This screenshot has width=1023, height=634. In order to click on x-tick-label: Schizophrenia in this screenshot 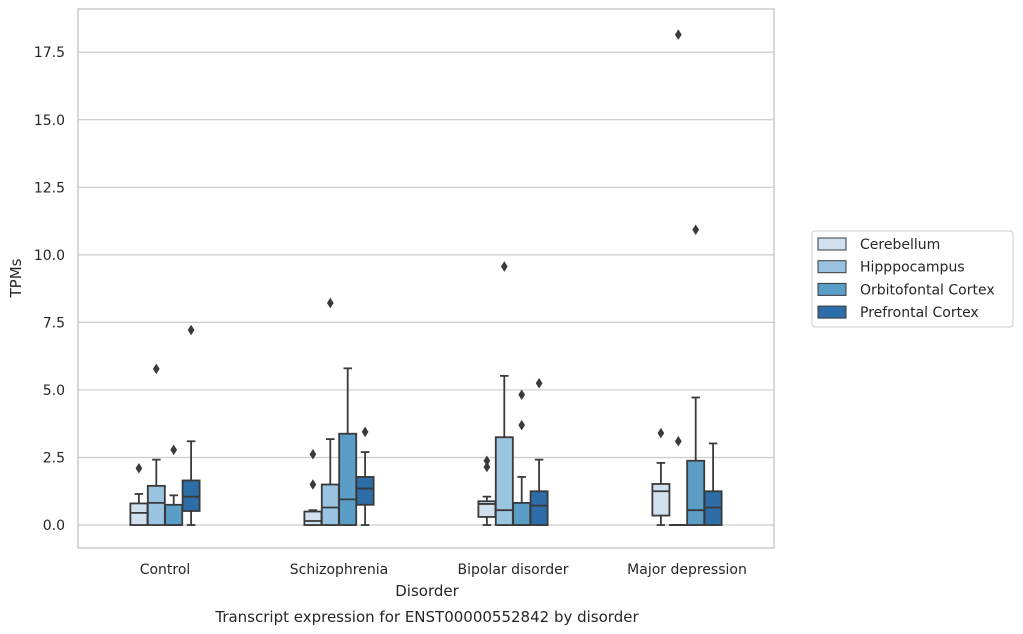, I will do `click(339, 570)`.